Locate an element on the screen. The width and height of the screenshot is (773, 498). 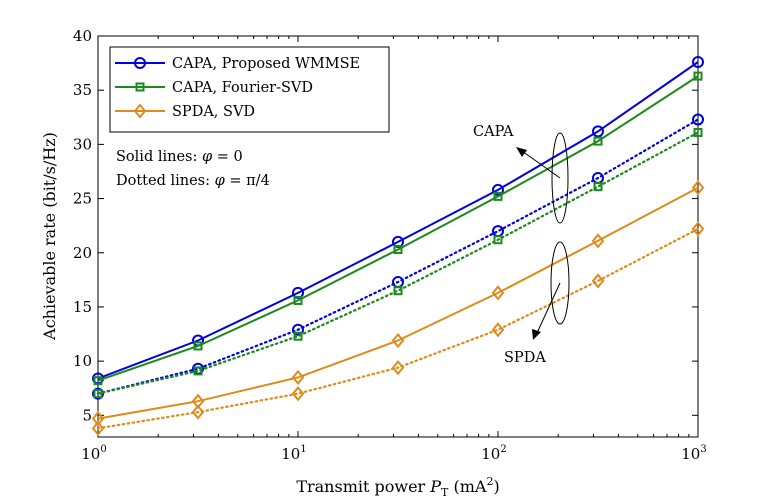
y-tick-label: 25 is located at coordinates (82, 199).